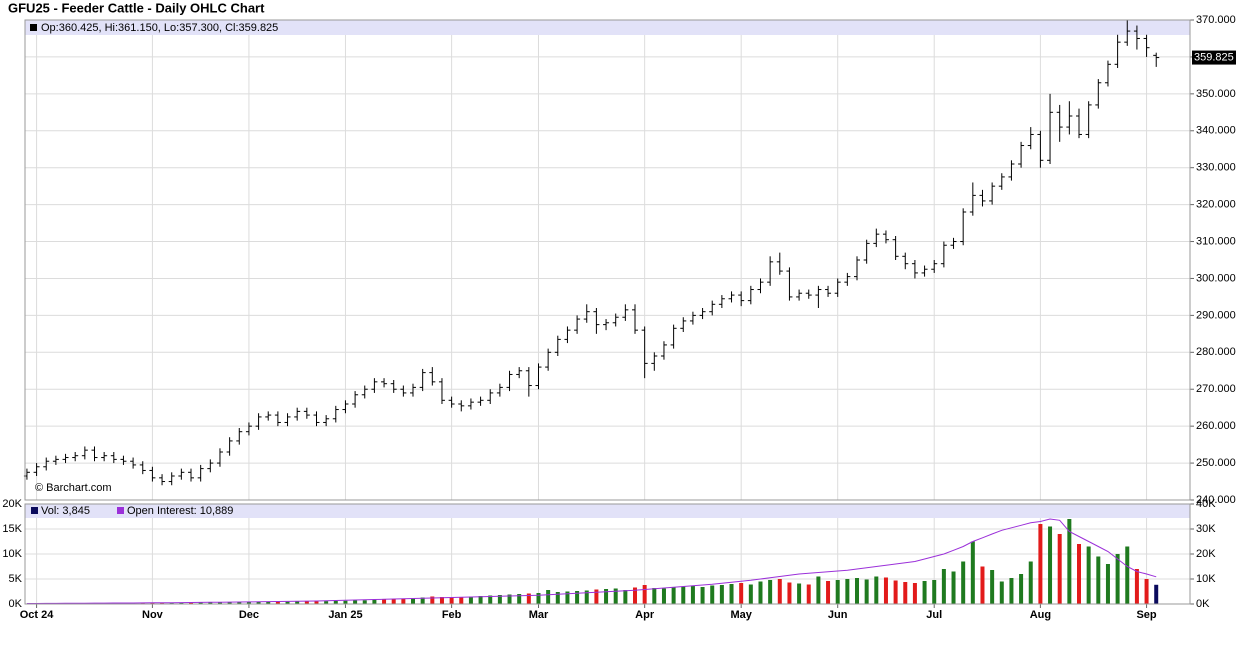 This screenshot has height=645, width=1236. I want to click on chart-title: GFU25 - Feeder Cattle - Daily OHLC Chart, so click(136, 7).